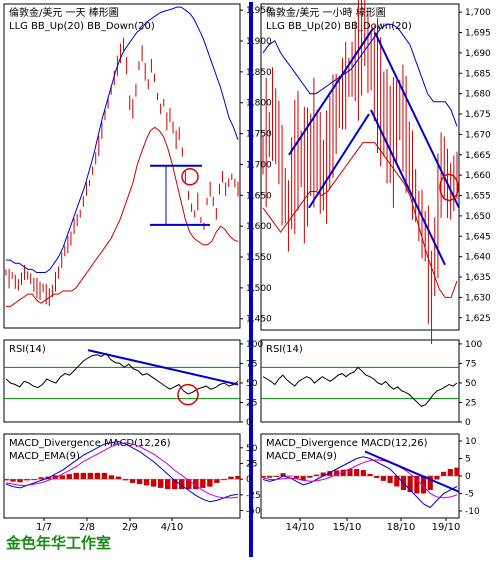  I want to click on y-tick-label: 1,500, so click(259, 289).